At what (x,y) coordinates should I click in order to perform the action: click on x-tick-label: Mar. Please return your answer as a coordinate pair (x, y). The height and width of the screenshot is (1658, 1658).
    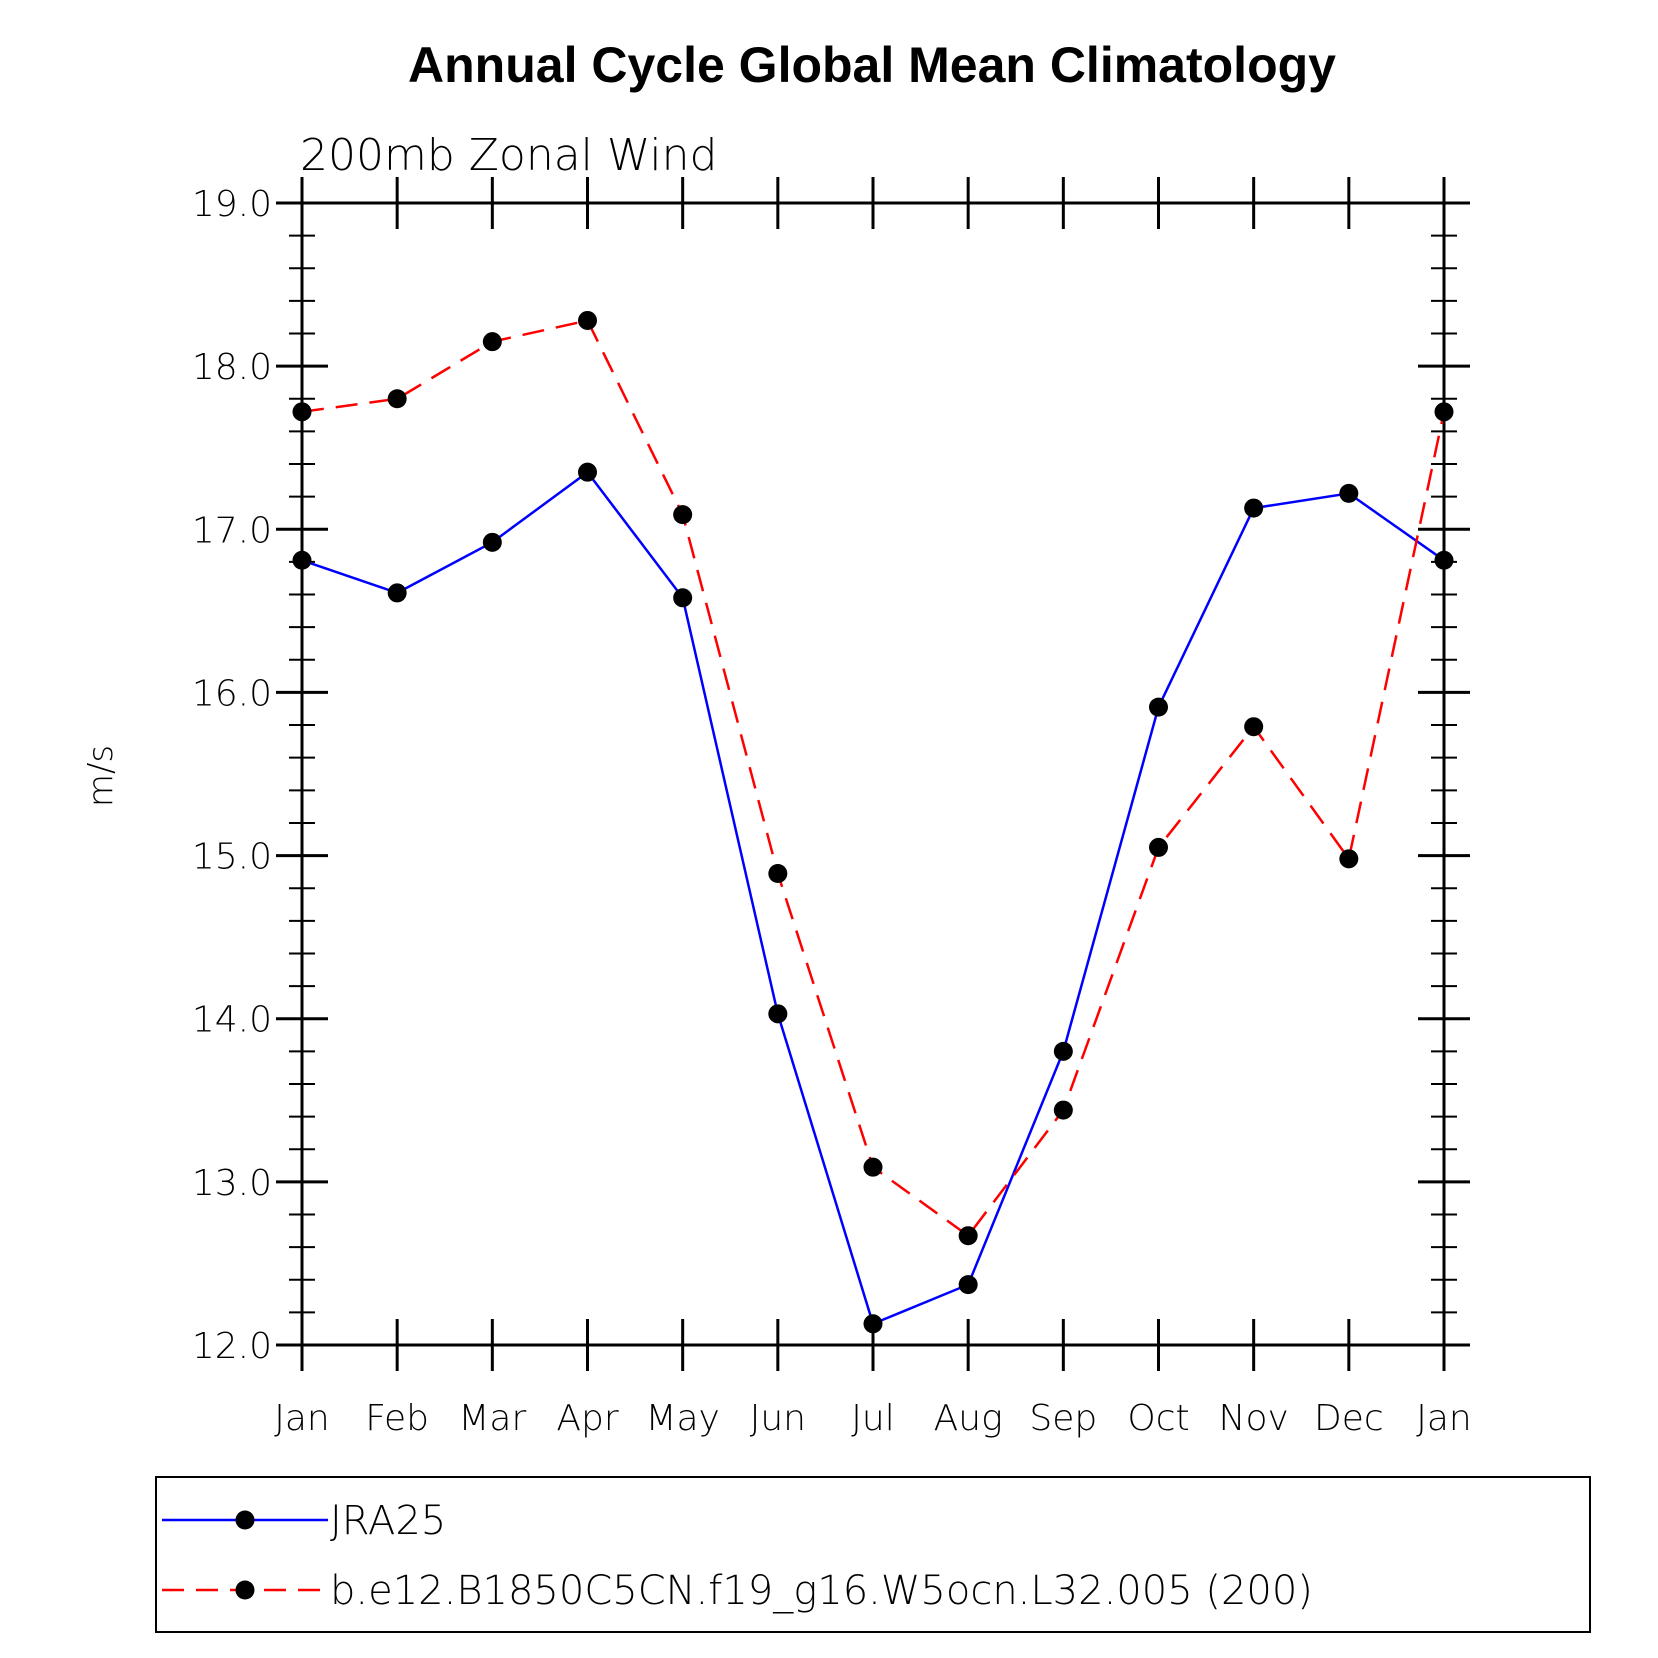
    Looking at the image, I should click on (492, 1418).